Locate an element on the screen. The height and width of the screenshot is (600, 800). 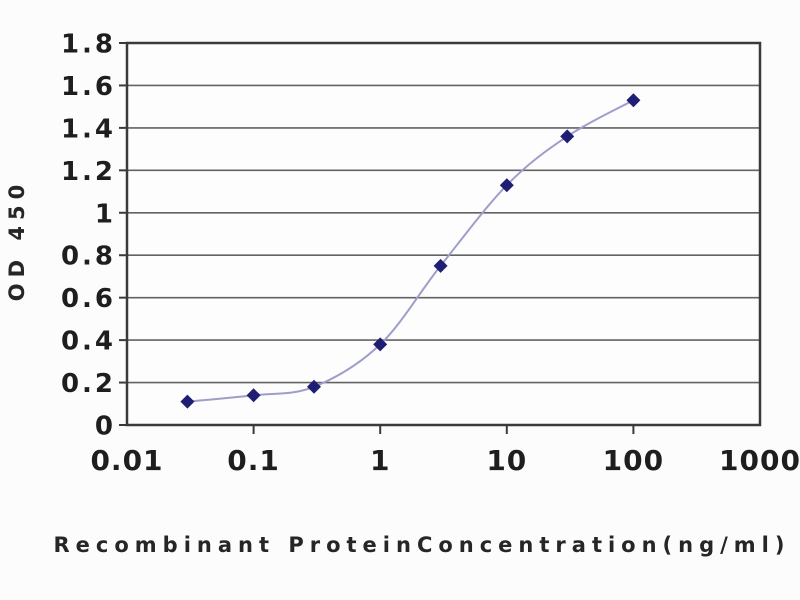
x-tick-label: 0.1 is located at coordinates (253, 460).